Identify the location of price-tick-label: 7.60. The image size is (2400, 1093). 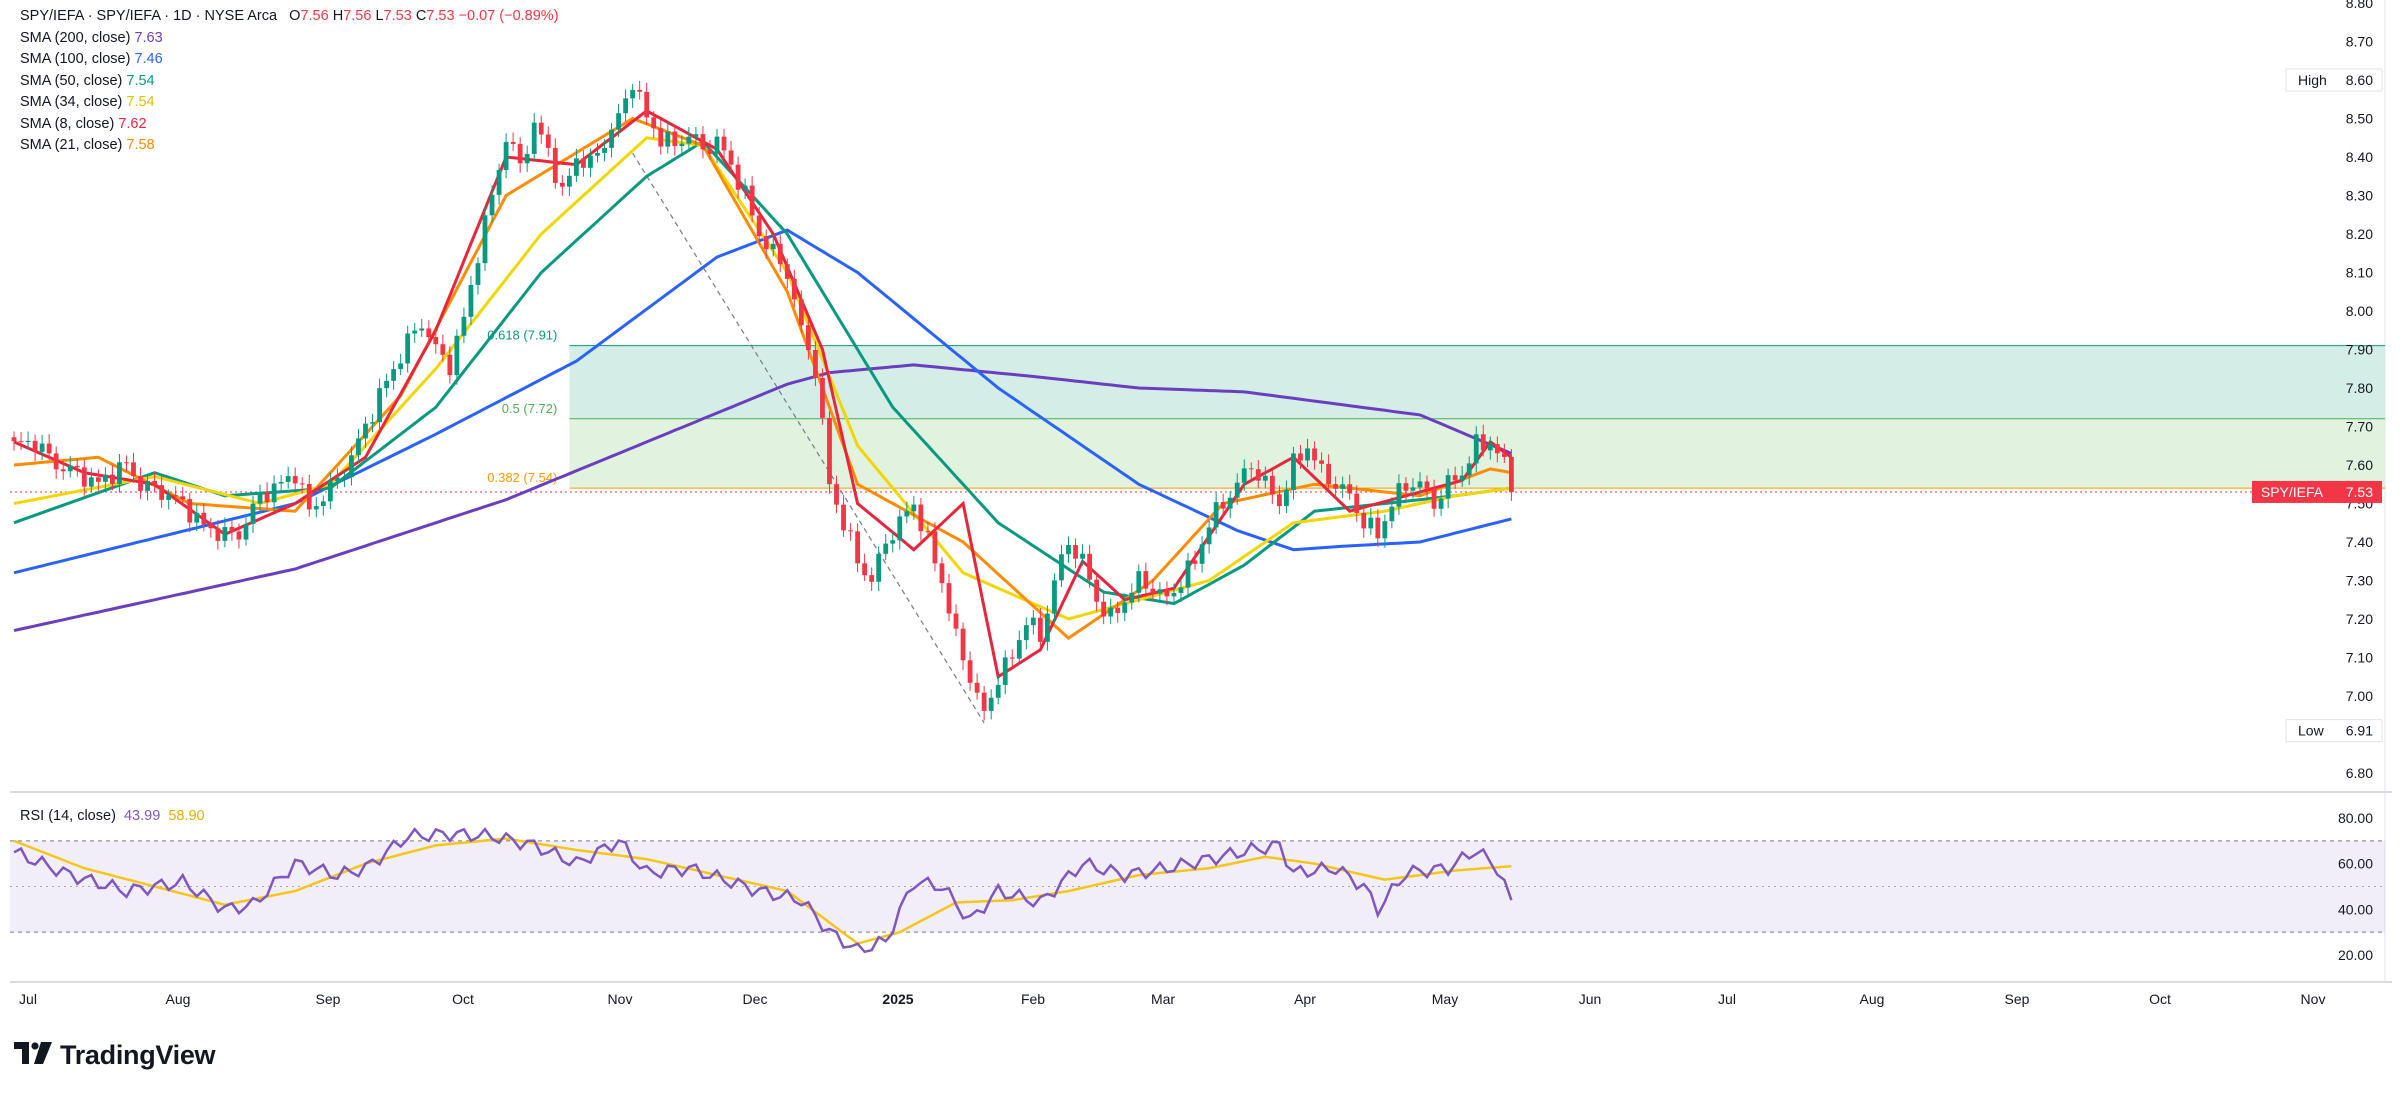
(2359, 465).